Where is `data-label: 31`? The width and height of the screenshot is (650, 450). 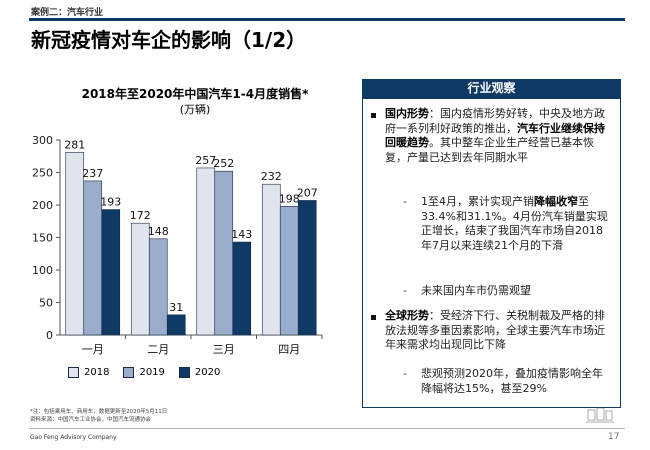 data-label: 31 is located at coordinates (176, 307).